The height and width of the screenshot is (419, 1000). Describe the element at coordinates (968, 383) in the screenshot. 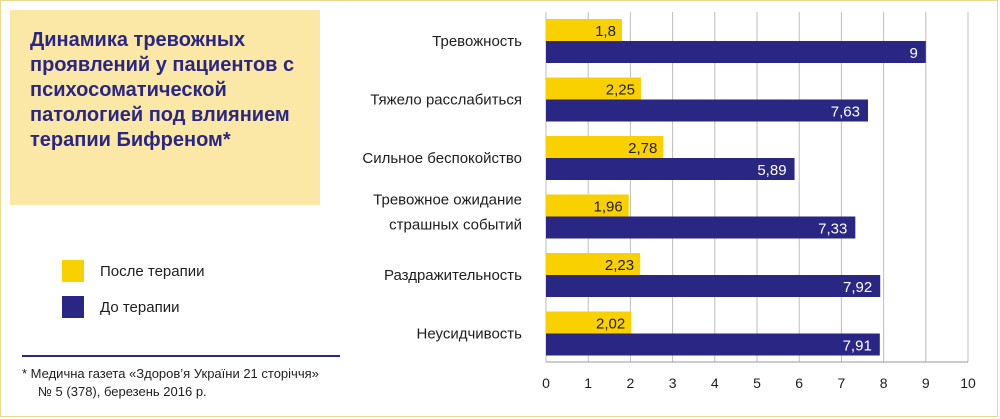

I see `x-tick-label: 10` at that location.